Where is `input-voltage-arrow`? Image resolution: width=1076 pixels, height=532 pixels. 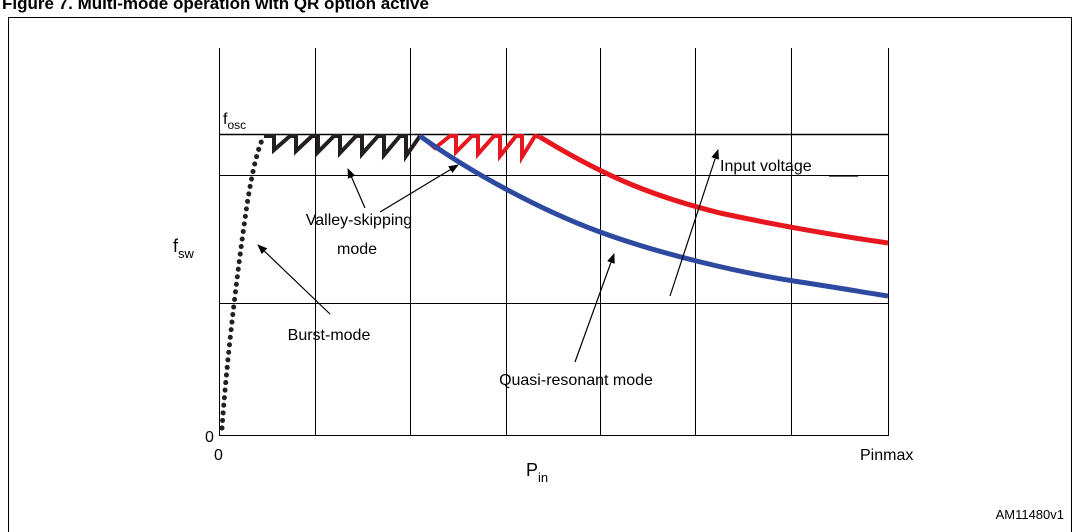 input-voltage-arrow is located at coordinates (694, 223).